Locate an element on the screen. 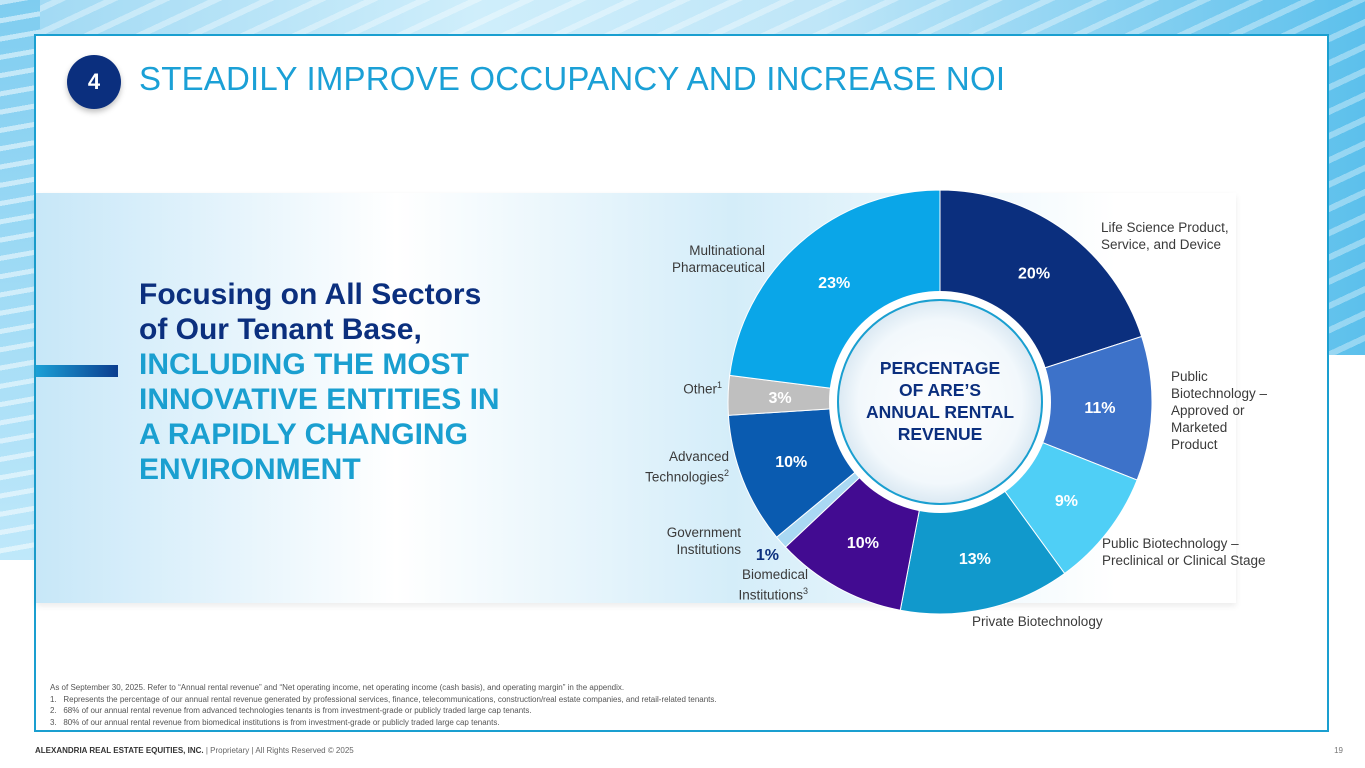 This screenshot has width=1365, height=768. accent-bar is located at coordinates (77, 371).